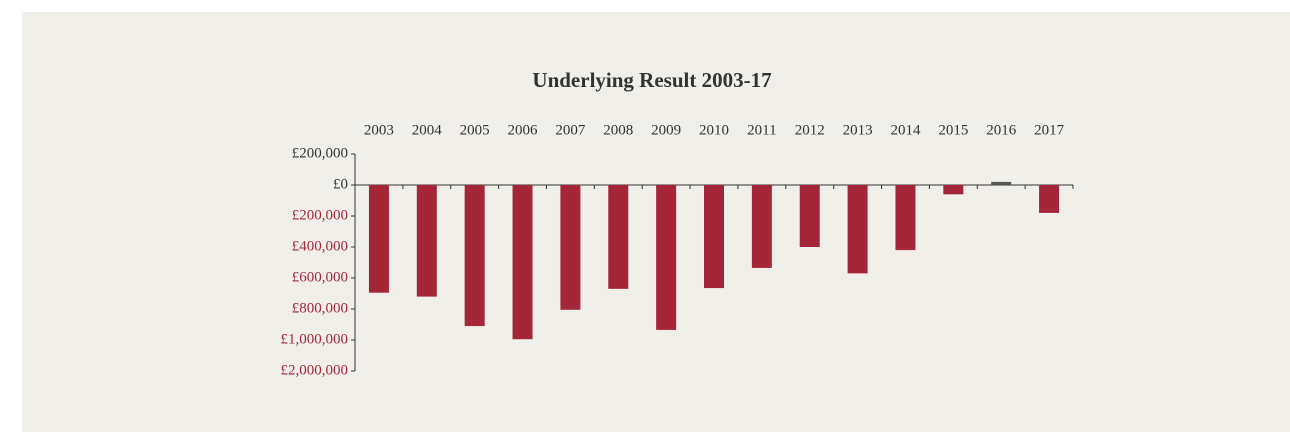 This screenshot has width=1290, height=432. What do you see at coordinates (315, 370) in the screenshot?
I see `y-tick-label: £2,000,000` at bounding box center [315, 370].